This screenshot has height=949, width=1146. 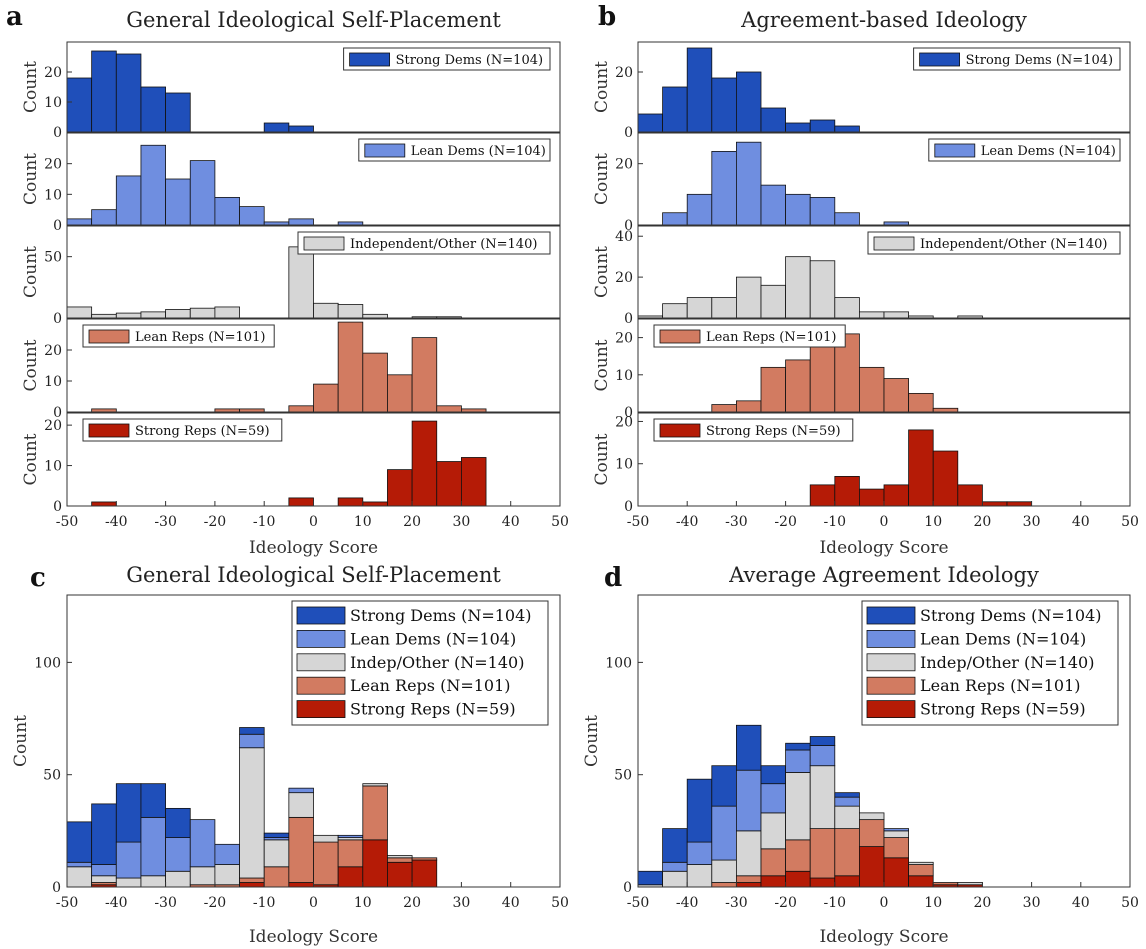 What do you see at coordinates (883, 20) in the screenshot?
I see `panel-title-b: Agreement-based Ideology` at bounding box center [883, 20].